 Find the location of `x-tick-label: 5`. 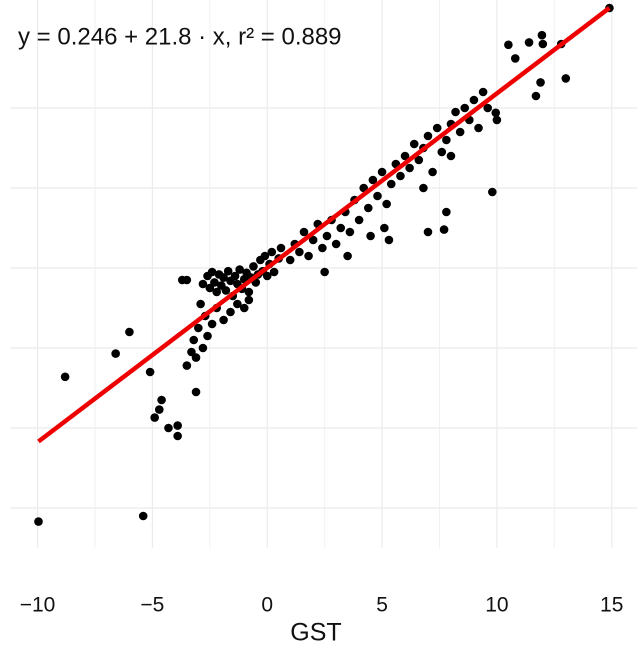

x-tick-label: 5 is located at coordinates (382, 605).